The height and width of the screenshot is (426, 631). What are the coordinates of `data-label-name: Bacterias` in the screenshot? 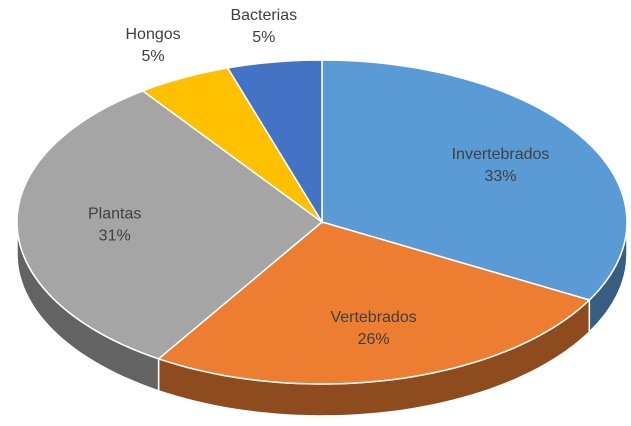 It's located at (263, 15).